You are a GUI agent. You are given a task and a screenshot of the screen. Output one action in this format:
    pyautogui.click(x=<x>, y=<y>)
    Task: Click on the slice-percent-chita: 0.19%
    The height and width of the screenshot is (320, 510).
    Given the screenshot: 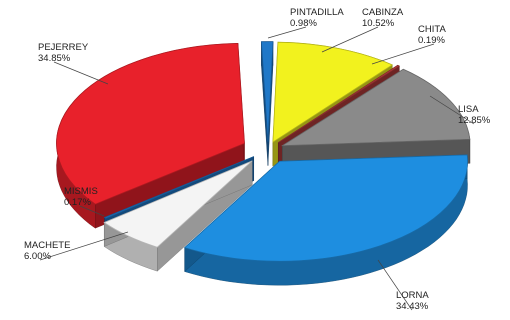 What is the action you would take?
    pyautogui.click(x=431, y=40)
    